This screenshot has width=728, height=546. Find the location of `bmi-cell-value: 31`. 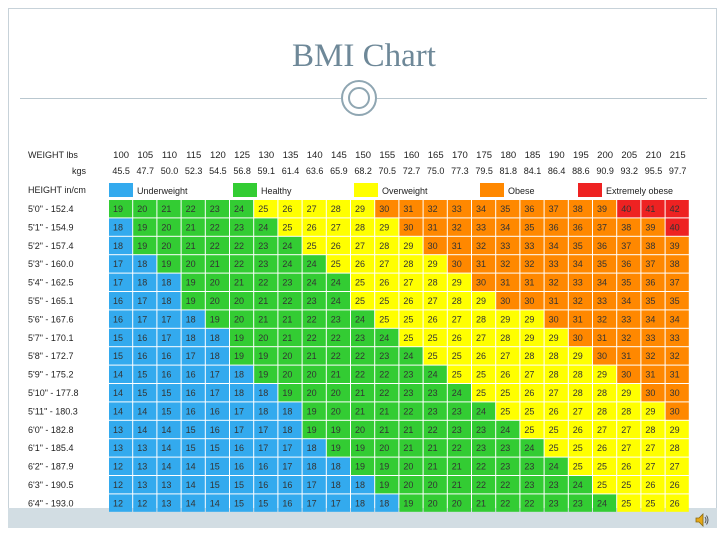

bmi-cell-value: 31 is located at coordinates (626, 356).